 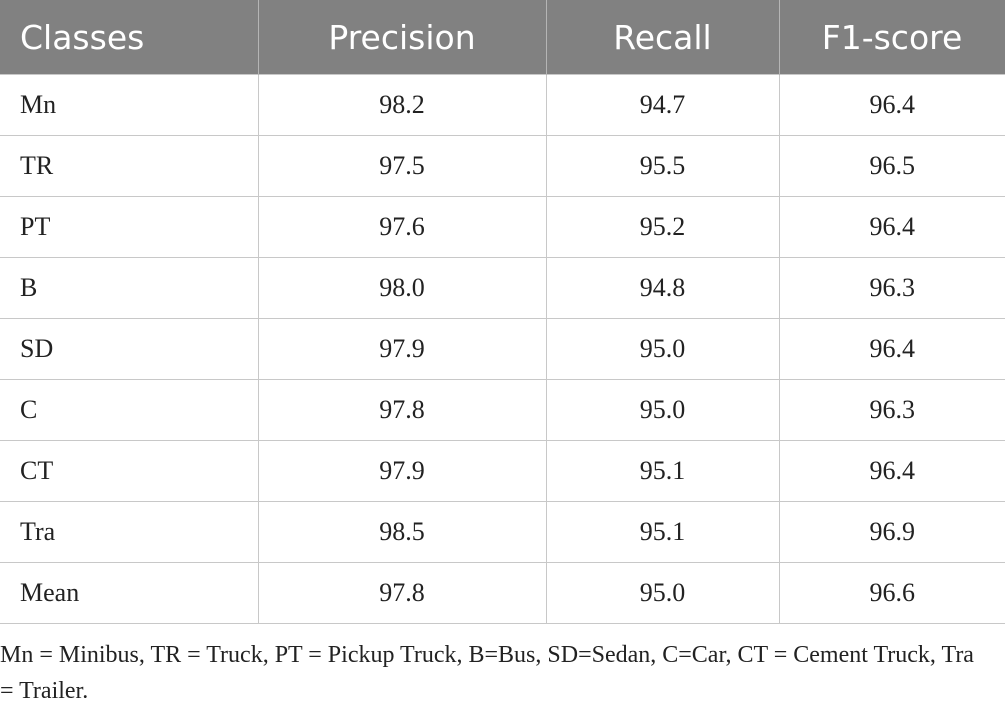 I want to click on table-row: Mn 98.2 94.7 96.4, so click(x=502, y=105).